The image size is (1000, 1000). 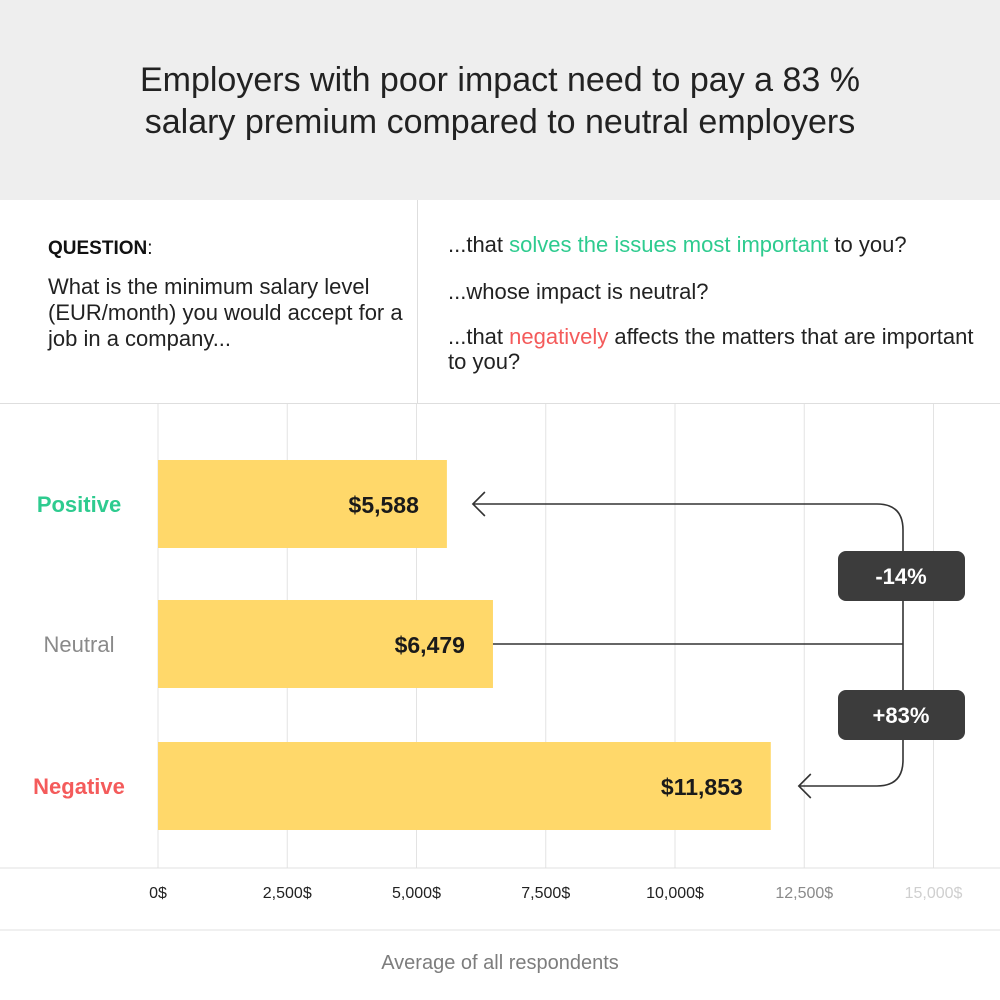 I want to click on x-tick-label: 10,000$, so click(x=675, y=893).